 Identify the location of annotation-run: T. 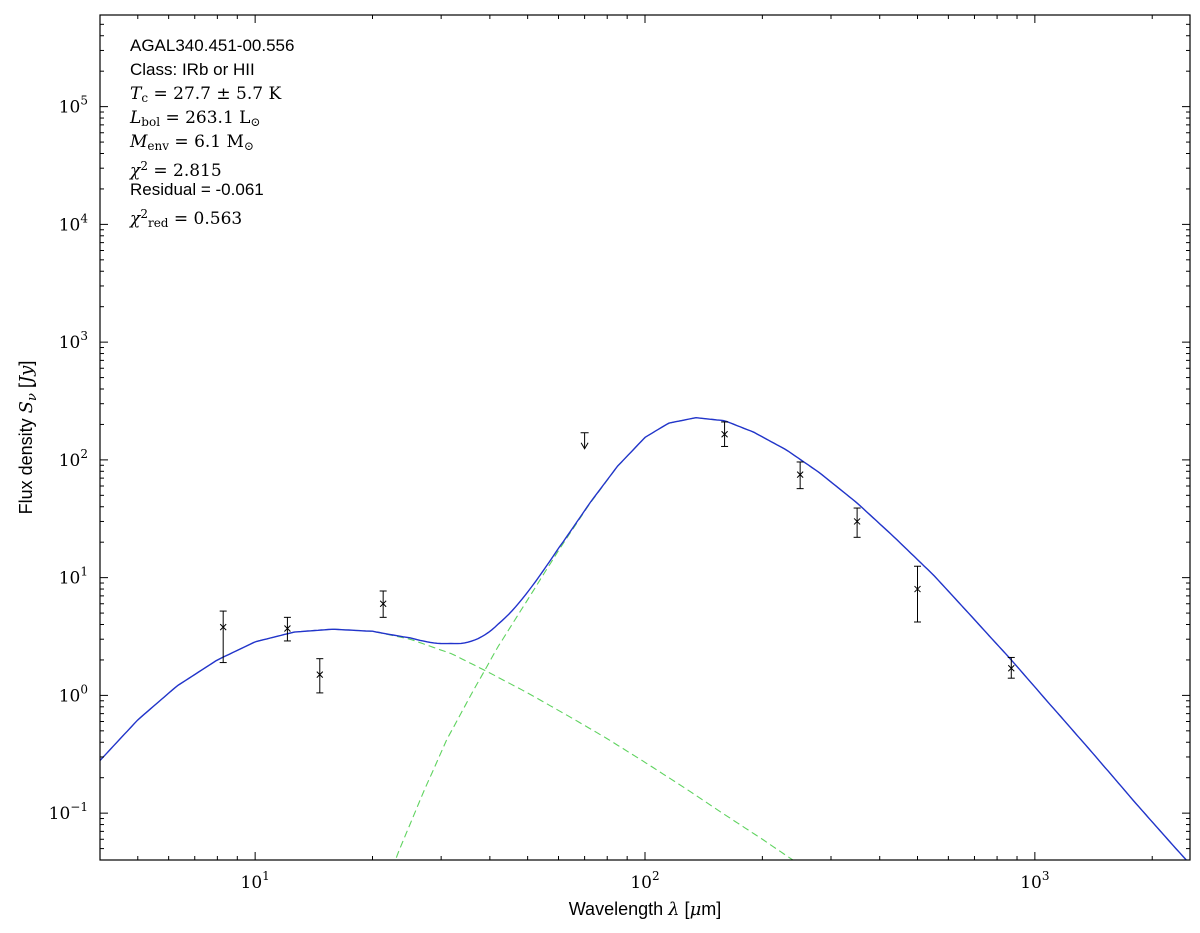
(136, 94).